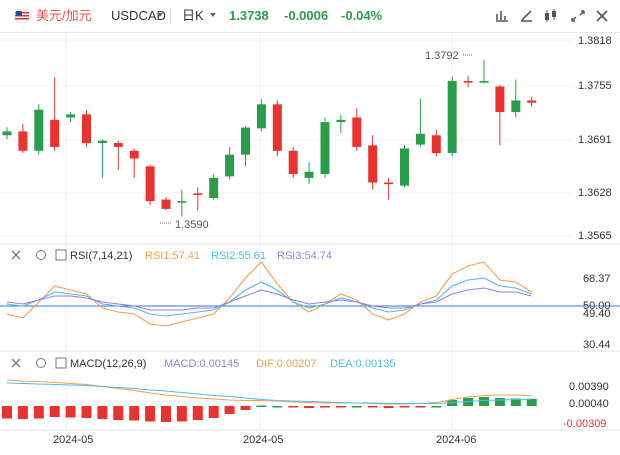 The width and height of the screenshot is (620, 455). What do you see at coordinates (362, 15) in the screenshot?
I see `price-change-pct: -0.04%` at bounding box center [362, 15].